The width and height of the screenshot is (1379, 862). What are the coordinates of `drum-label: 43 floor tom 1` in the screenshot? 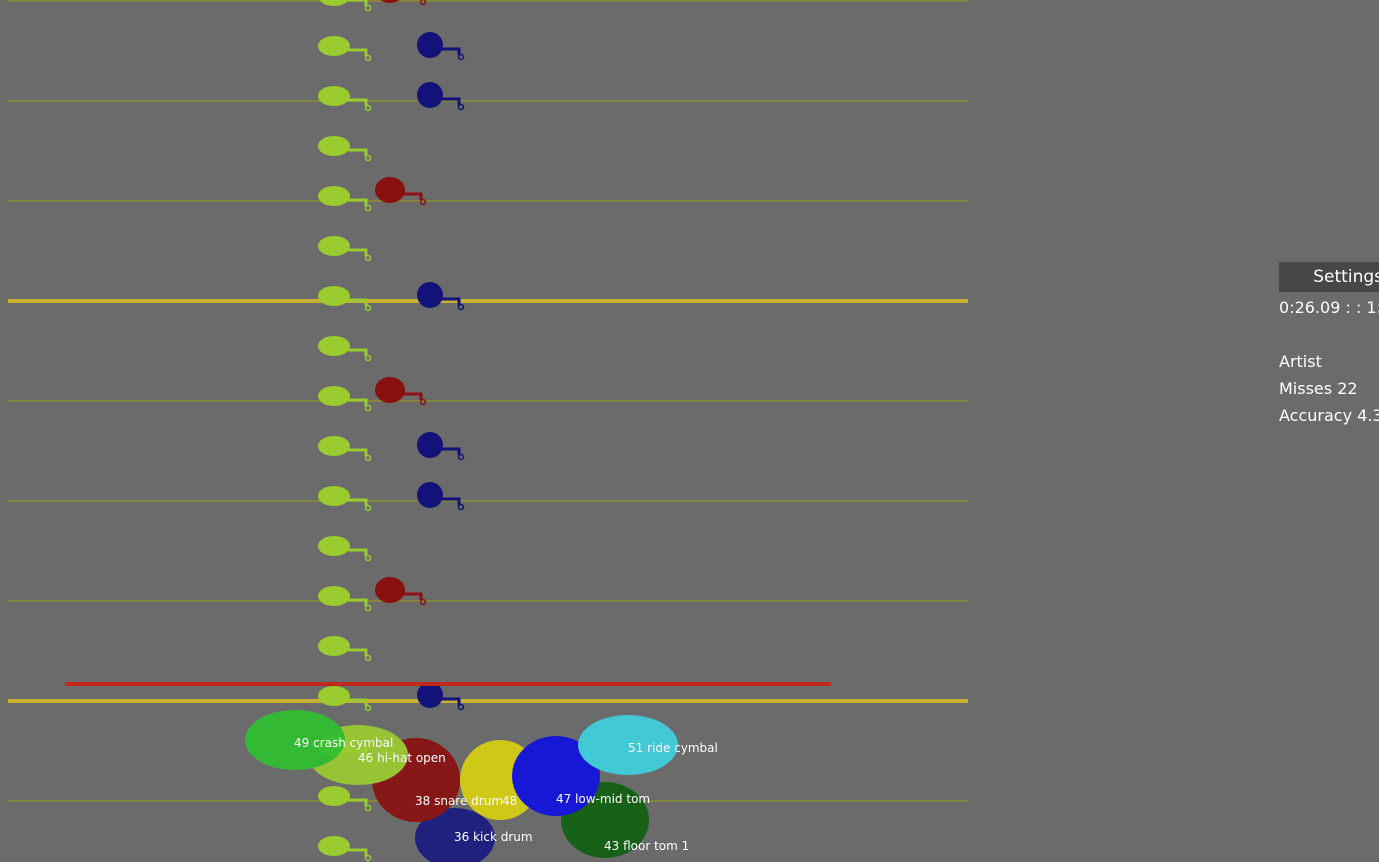 It's located at (646, 846).